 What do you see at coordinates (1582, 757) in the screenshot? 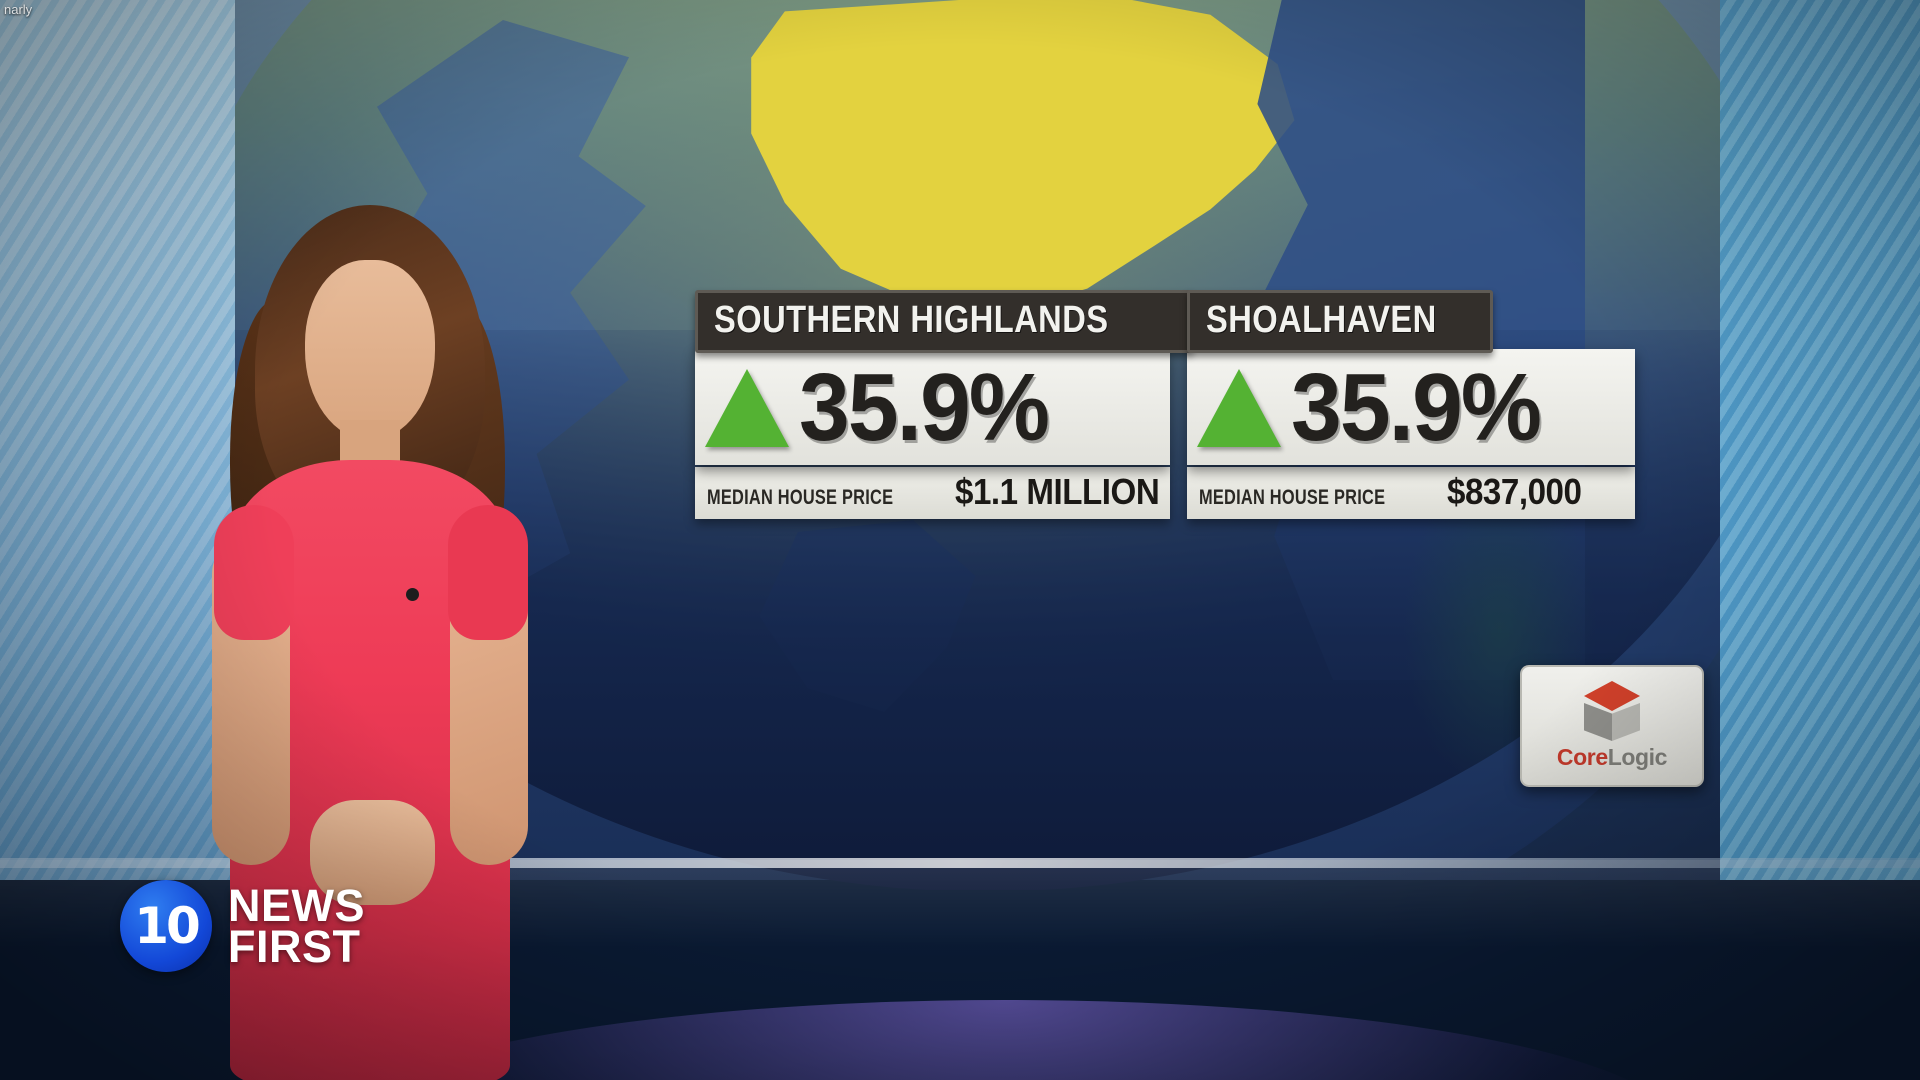
I see `corelogic-core-text: Core` at bounding box center [1582, 757].